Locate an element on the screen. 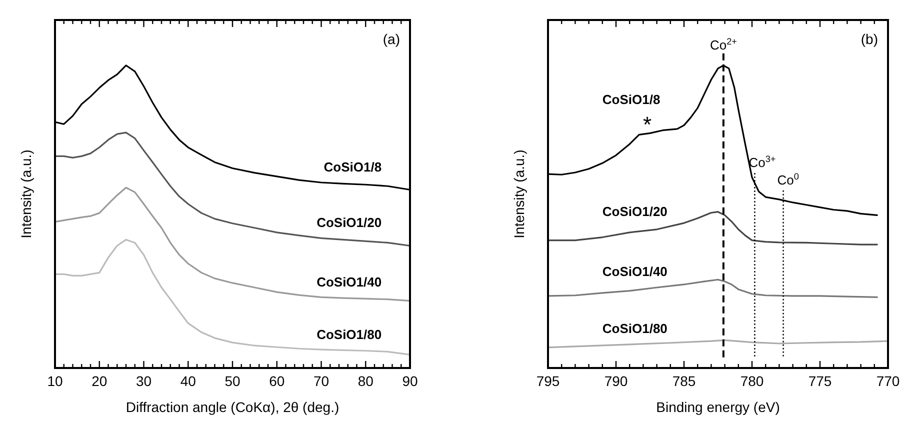  x-tick-label: 770 is located at coordinates (888, 381).